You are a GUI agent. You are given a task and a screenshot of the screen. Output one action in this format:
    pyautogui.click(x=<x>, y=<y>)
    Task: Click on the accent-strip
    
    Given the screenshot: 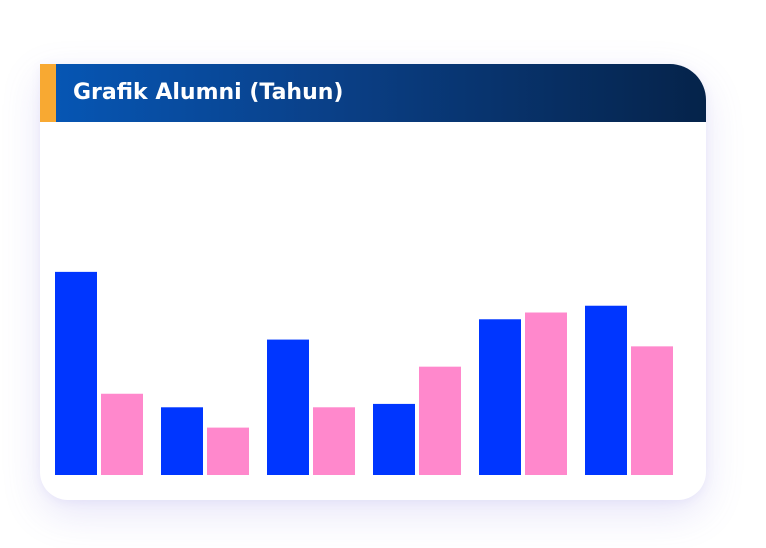 What is the action you would take?
    pyautogui.click(x=48, y=93)
    